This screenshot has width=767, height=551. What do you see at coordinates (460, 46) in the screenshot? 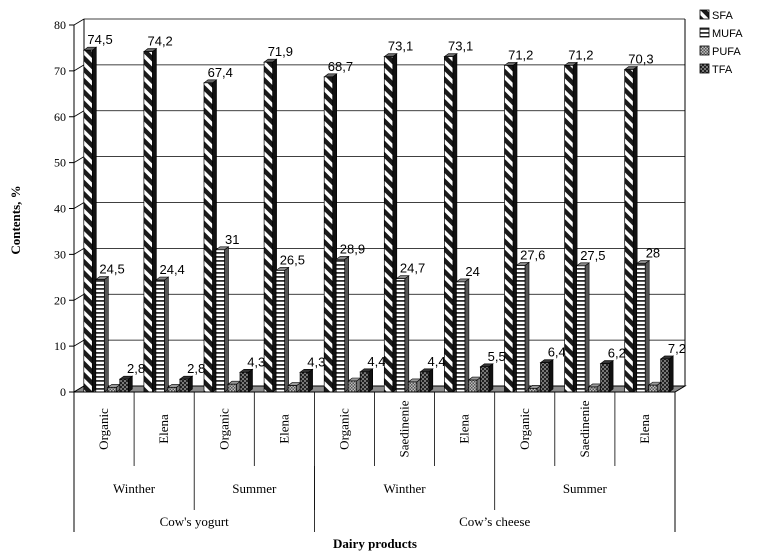
I see `data-label-sfa-6: 73,1` at bounding box center [460, 46].